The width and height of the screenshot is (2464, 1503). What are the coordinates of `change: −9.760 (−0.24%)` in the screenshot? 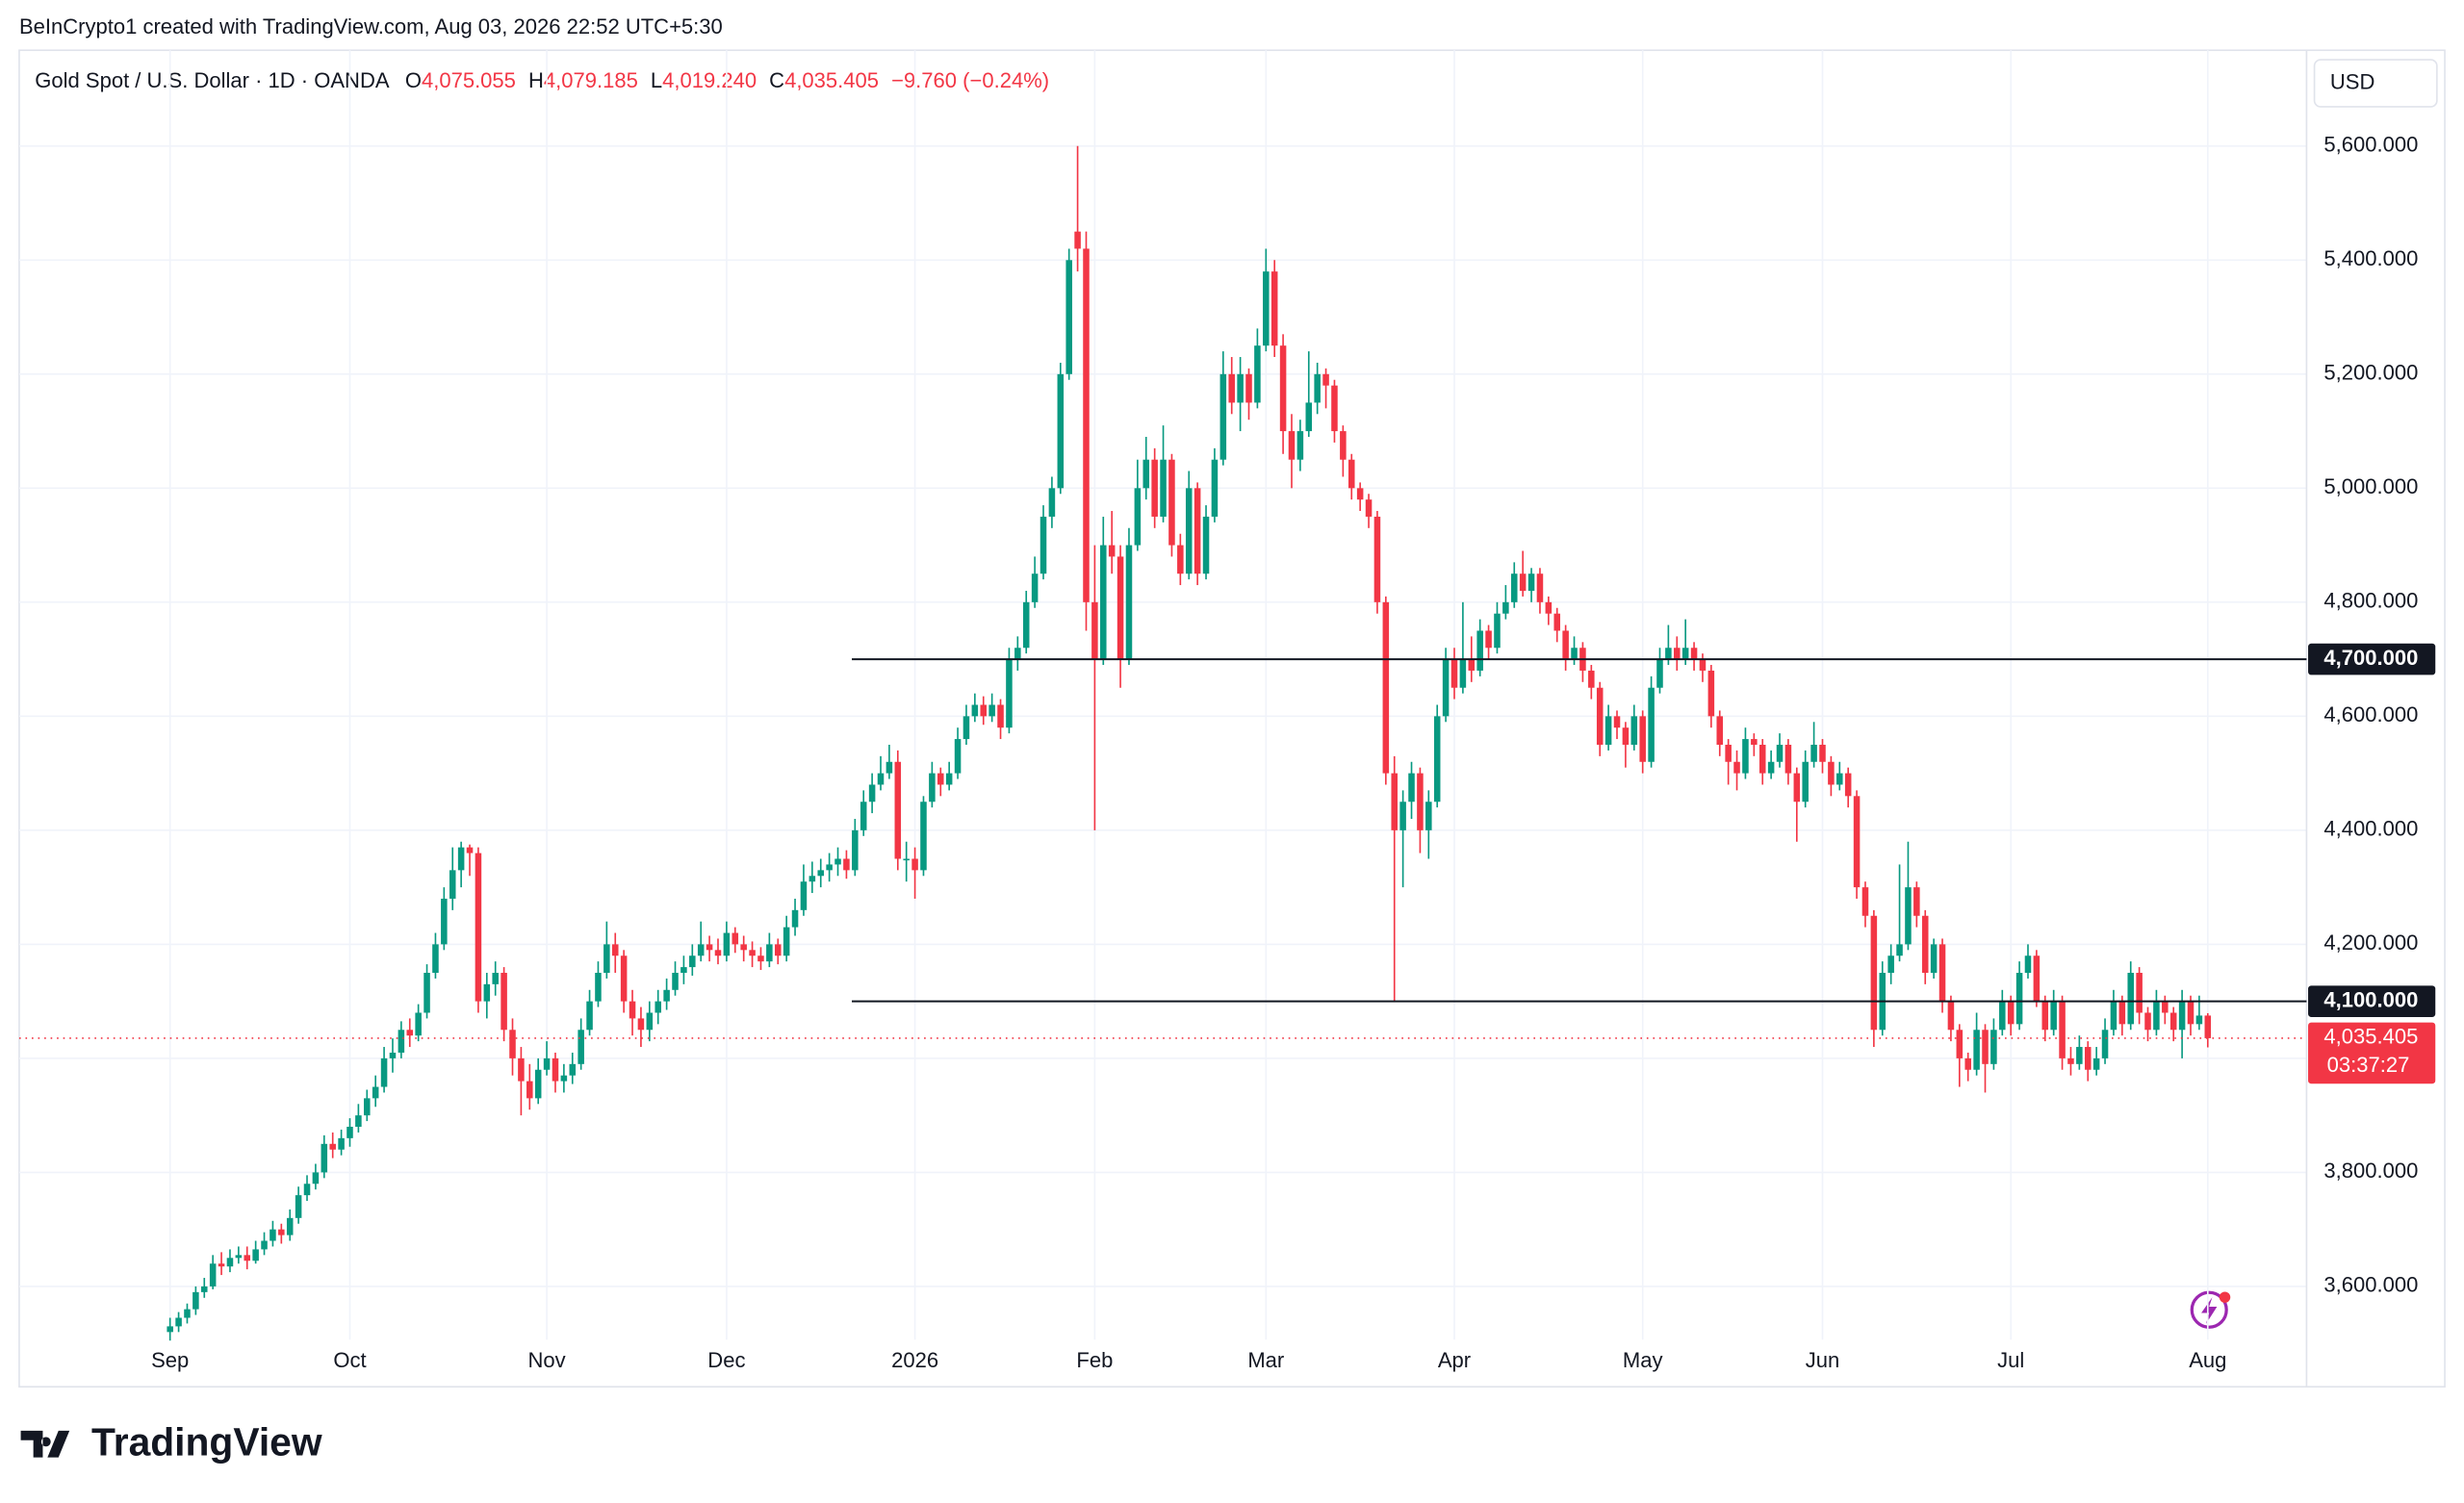 It's located at (970, 80).